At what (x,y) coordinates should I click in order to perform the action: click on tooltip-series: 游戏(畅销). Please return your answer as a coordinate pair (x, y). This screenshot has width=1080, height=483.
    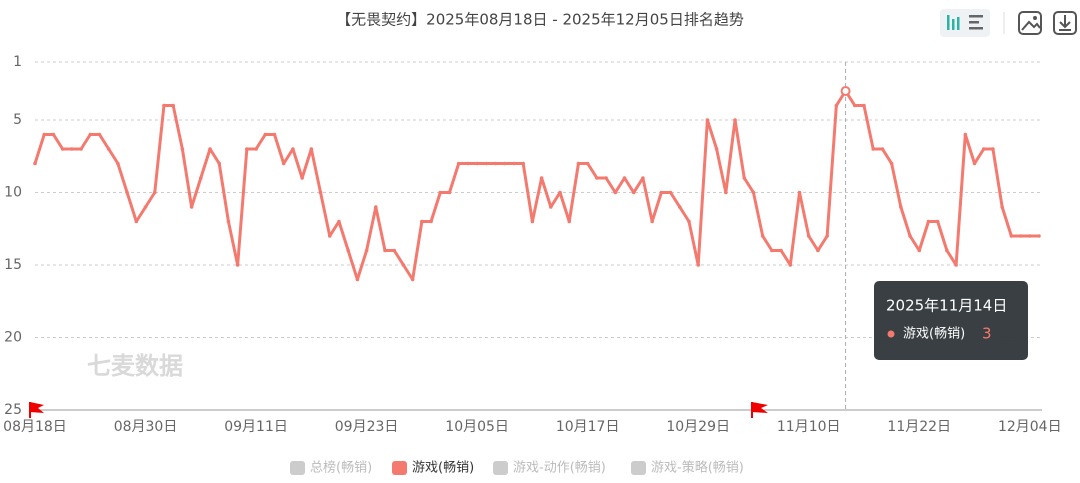
    Looking at the image, I should click on (934, 334).